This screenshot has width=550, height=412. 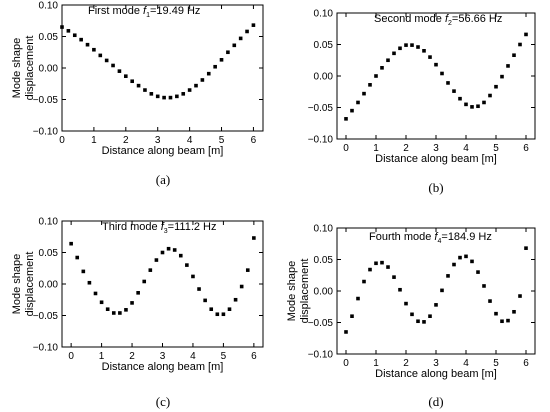 I want to click on panel-caption: (d), so click(x=435, y=401).